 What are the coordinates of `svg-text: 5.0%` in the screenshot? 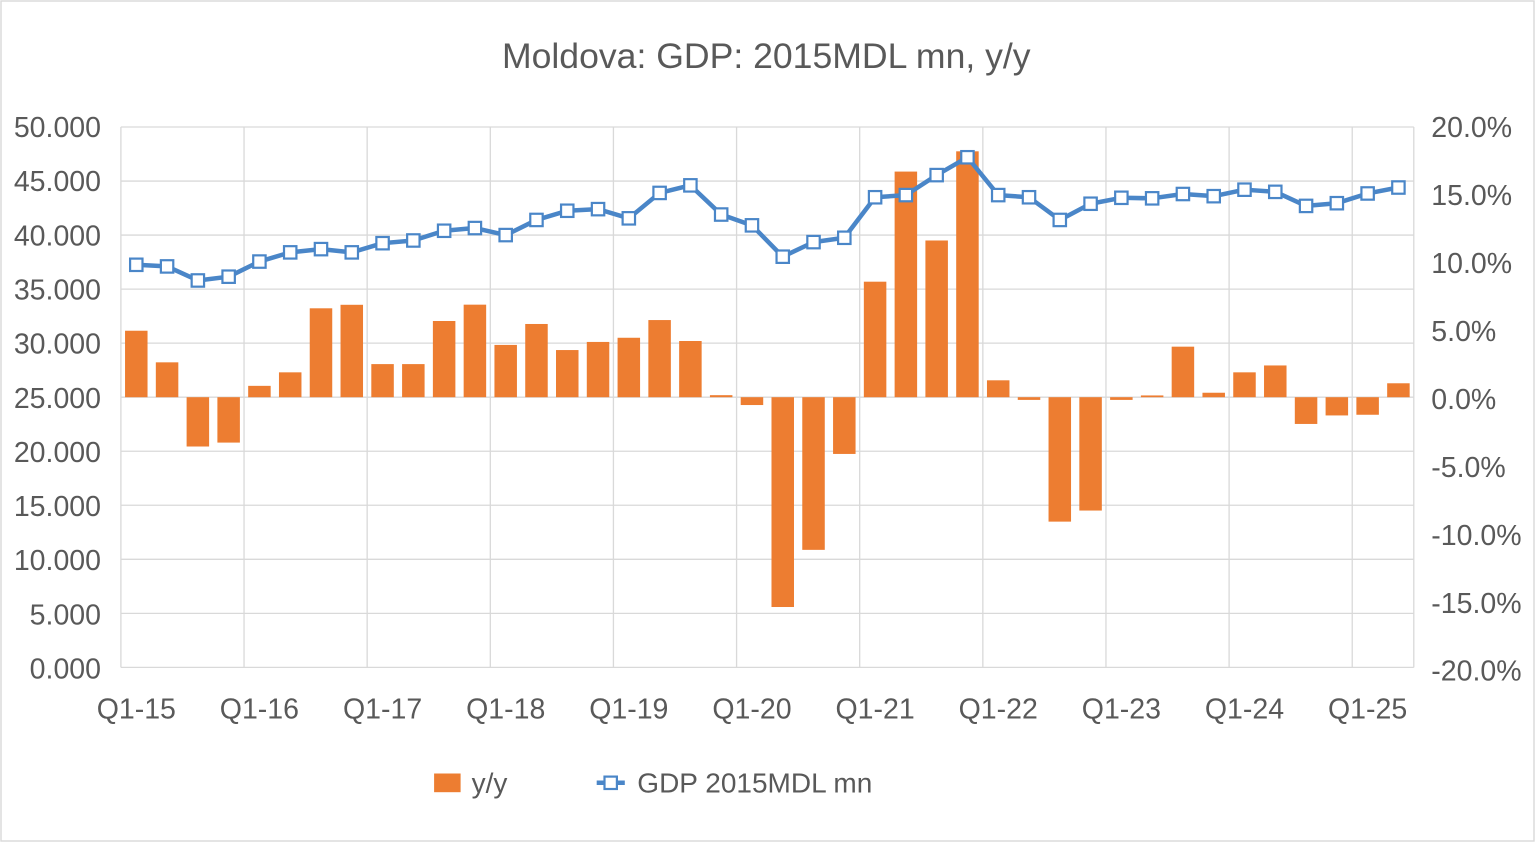 It's located at (1463, 332).